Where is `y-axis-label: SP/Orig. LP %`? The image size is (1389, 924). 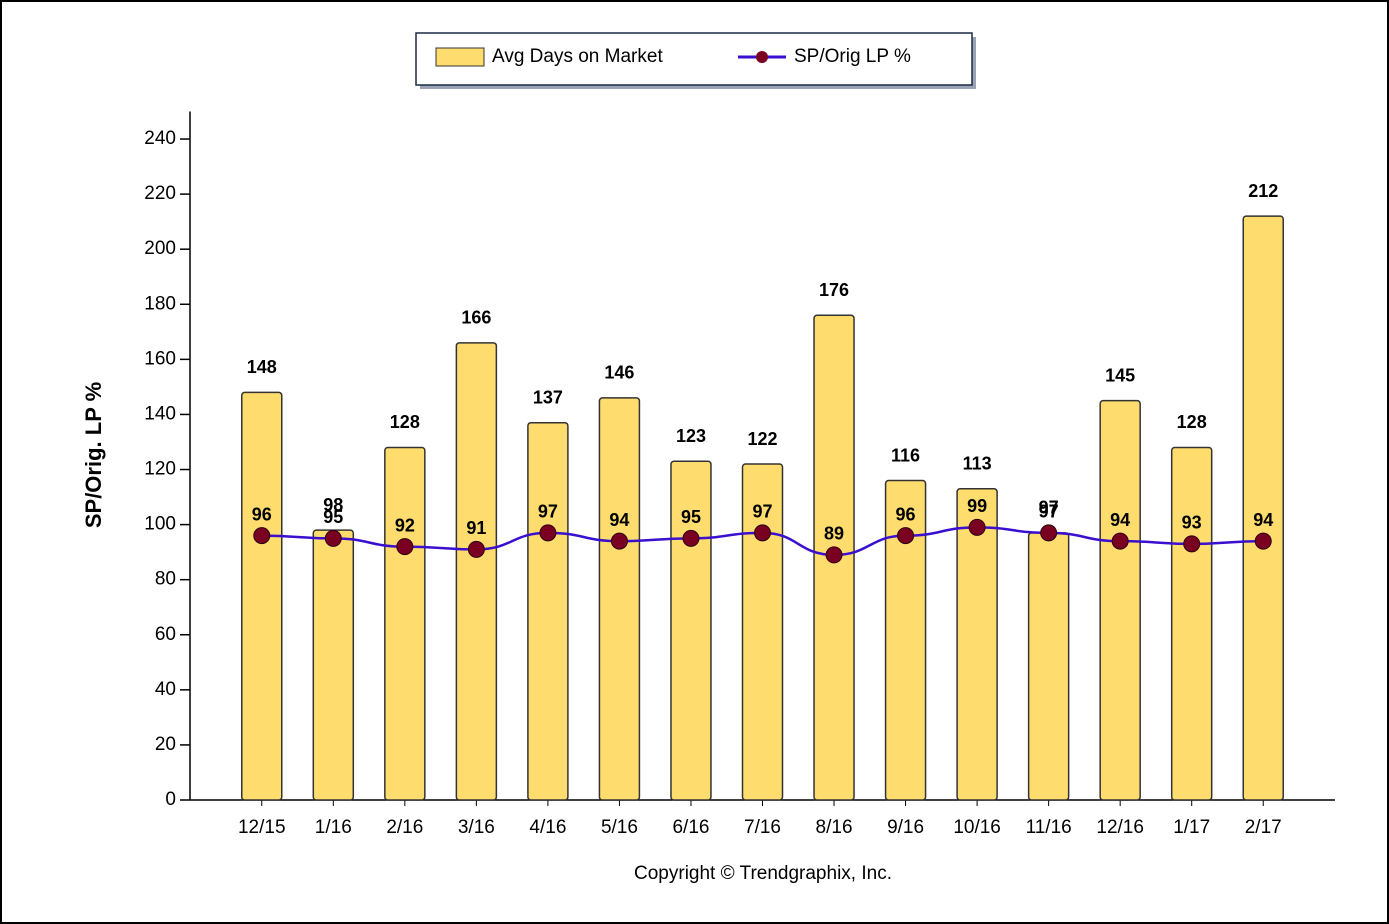 y-axis-label: SP/Orig. LP % is located at coordinates (93, 455).